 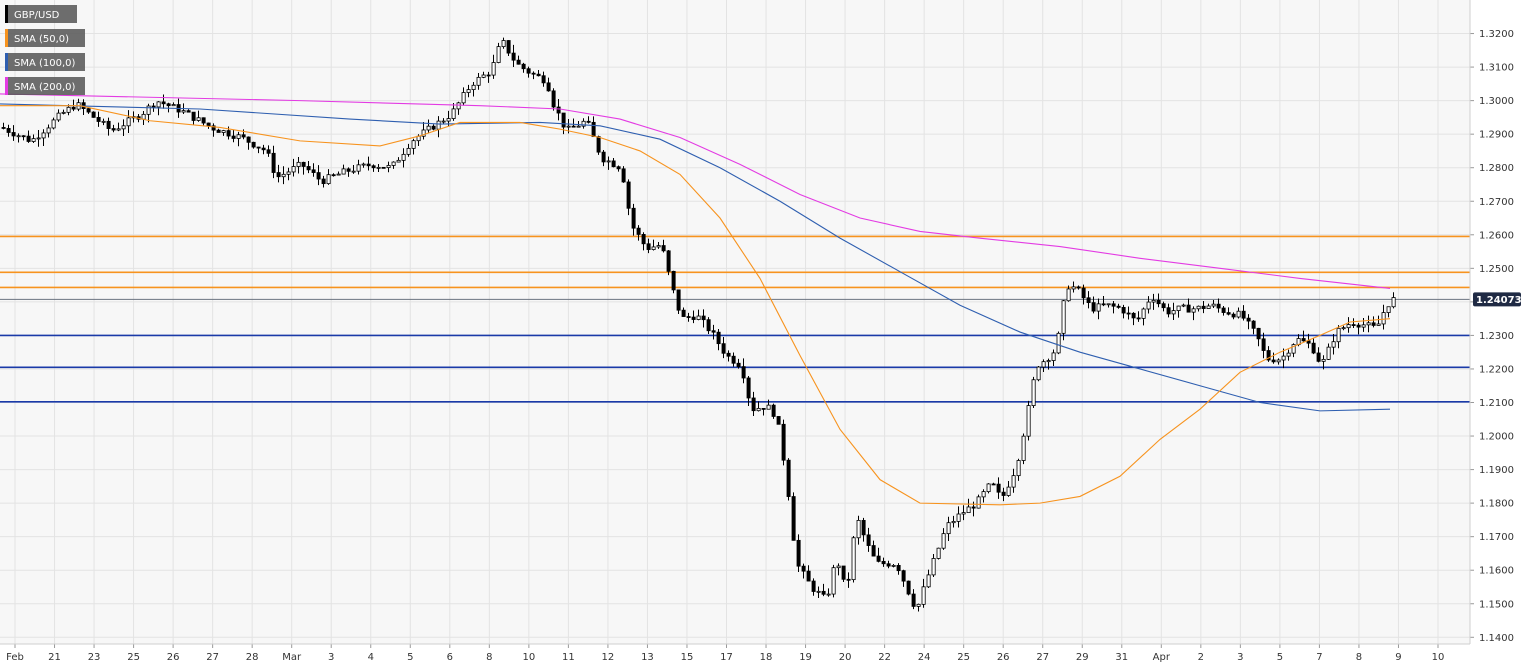 What do you see at coordinates (1496, 235) in the screenshot?
I see `y-tick-label: 1.2600` at bounding box center [1496, 235].